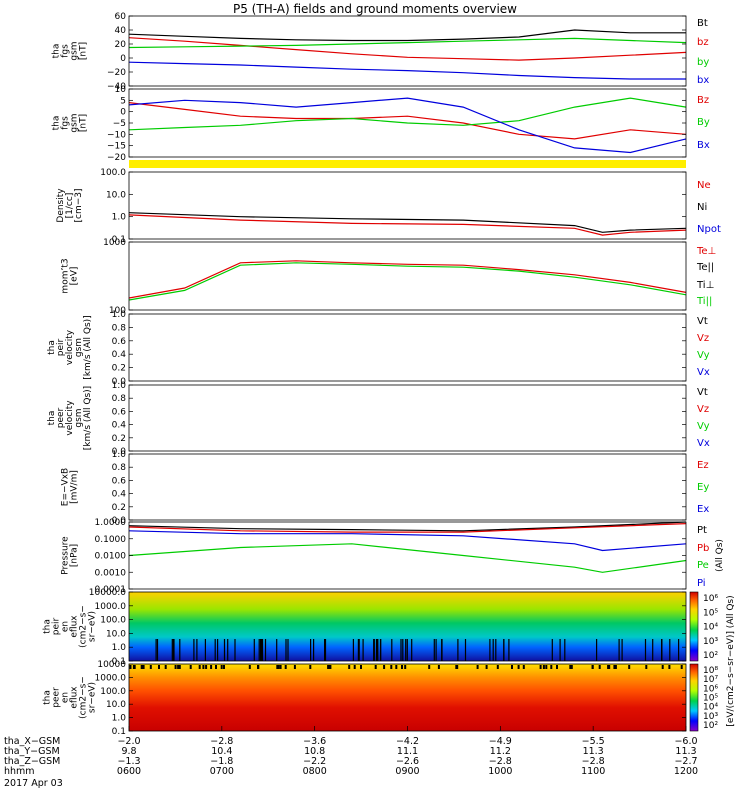 The image size is (750, 800). I want to click on legend-pt: Pt, so click(702, 530).